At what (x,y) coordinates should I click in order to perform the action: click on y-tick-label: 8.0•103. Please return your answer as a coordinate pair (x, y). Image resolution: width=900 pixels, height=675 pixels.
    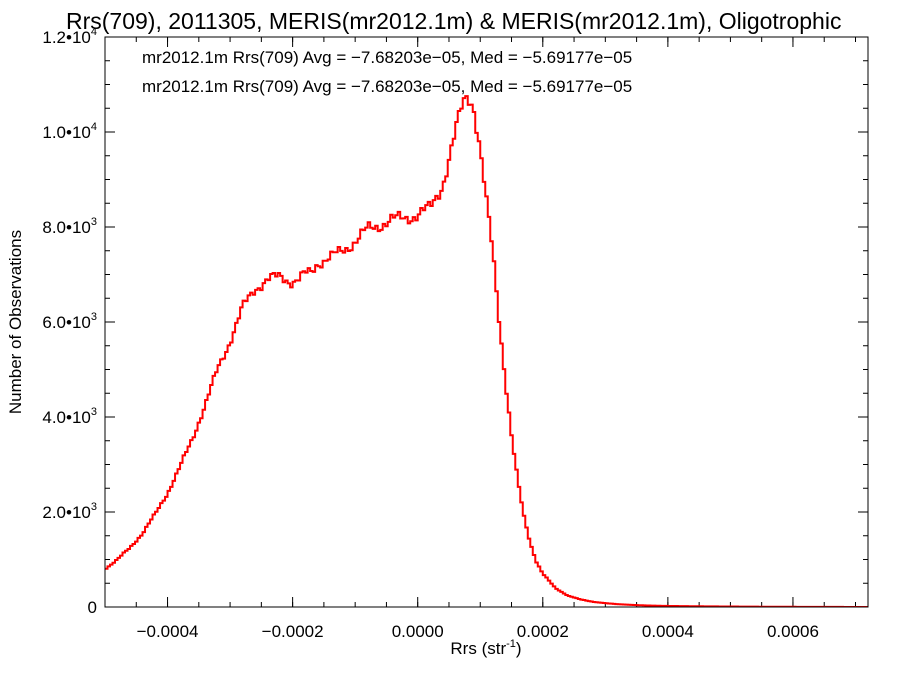
    Looking at the image, I should click on (69, 226).